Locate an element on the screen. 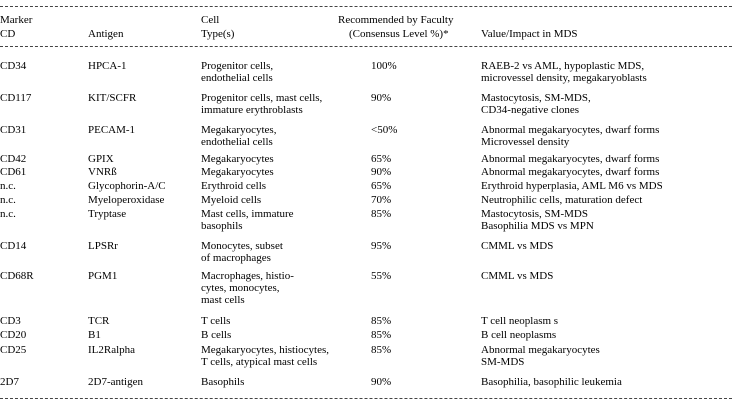 The width and height of the screenshot is (732, 405). header-value-impact: Value/Impact in MDS is located at coordinates (529, 34).